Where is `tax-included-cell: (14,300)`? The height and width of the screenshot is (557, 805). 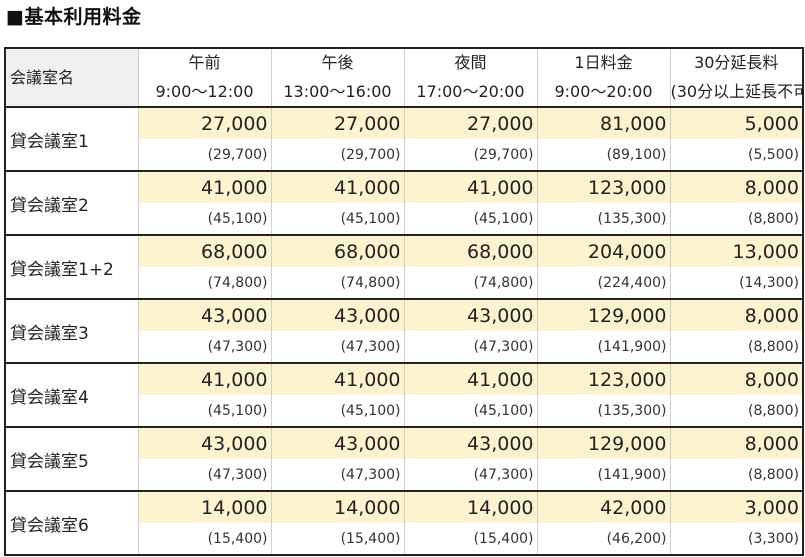 tax-included-cell: (14,300) is located at coordinates (736, 283).